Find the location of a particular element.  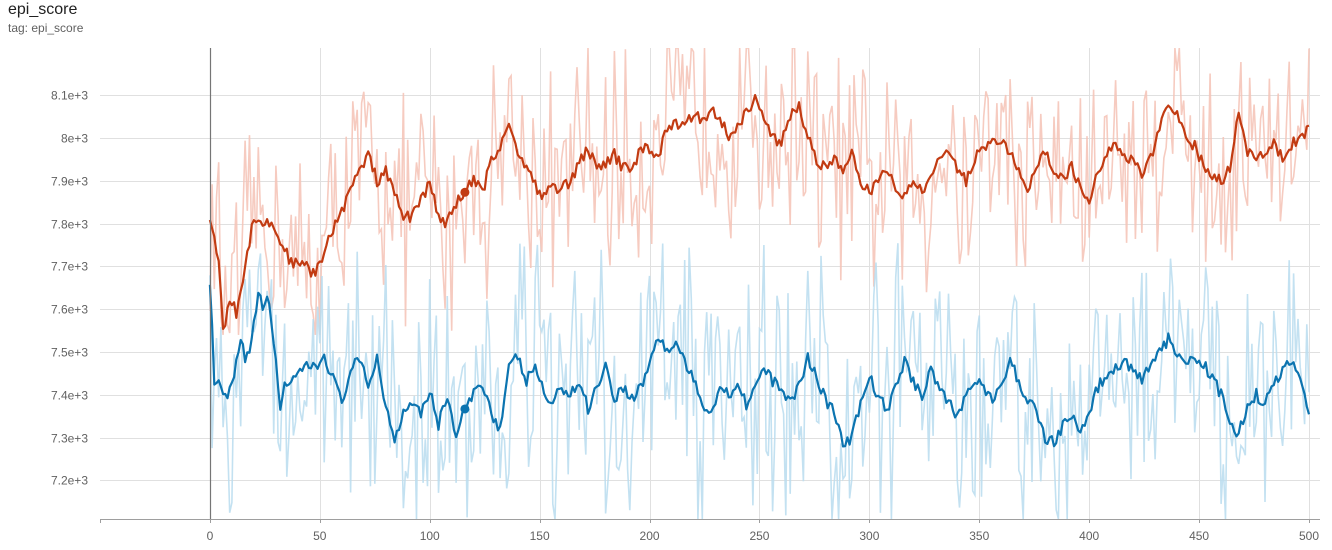

x-tick-label: 400 is located at coordinates (1089, 536).